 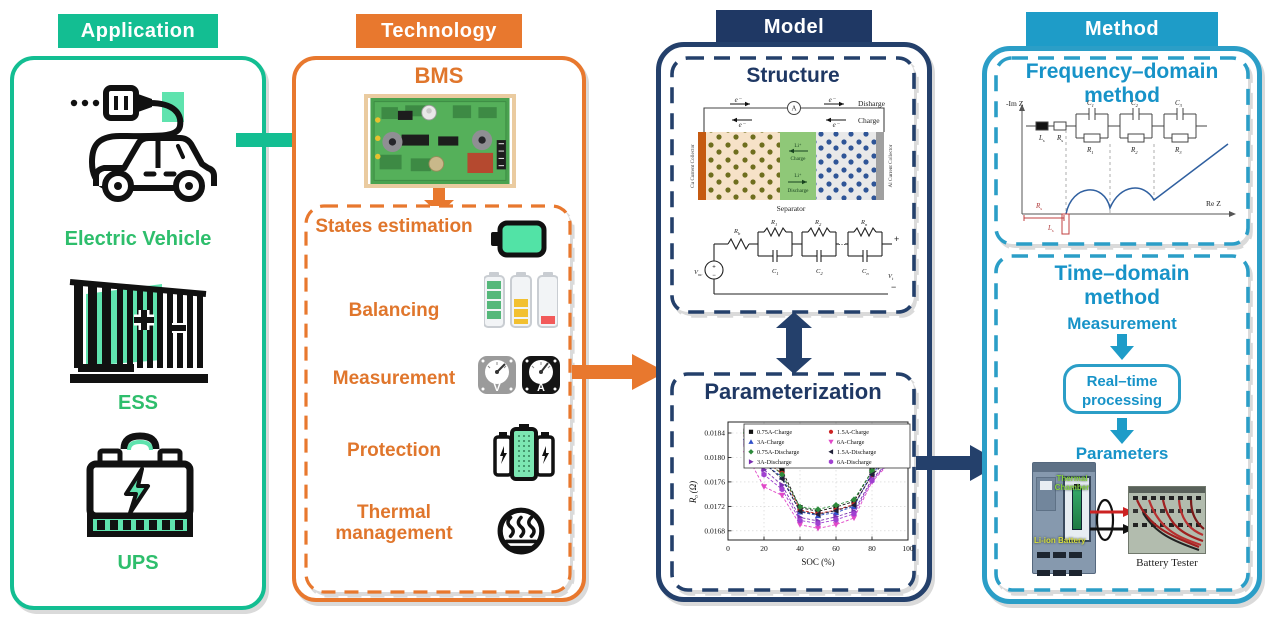 What do you see at coordinates (837, 125) in the screenshot?
I see `electron-label-4: e⁻` at bounding box center [837, 125].